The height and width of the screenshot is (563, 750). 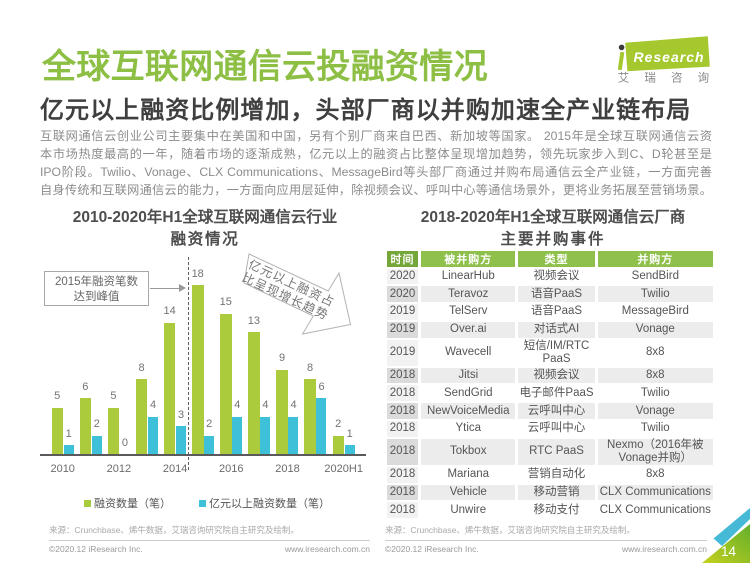 I want to click on svg-text: 14, so click(x=729, y=551).